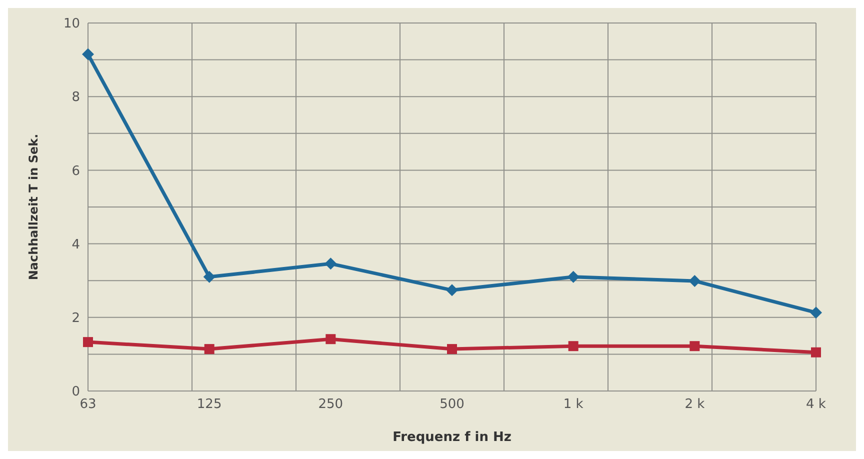  What do you see at coordinates (76, 392) in the screenshot?
I see `y-tick-label: 0` at bounding box center [76, 392].